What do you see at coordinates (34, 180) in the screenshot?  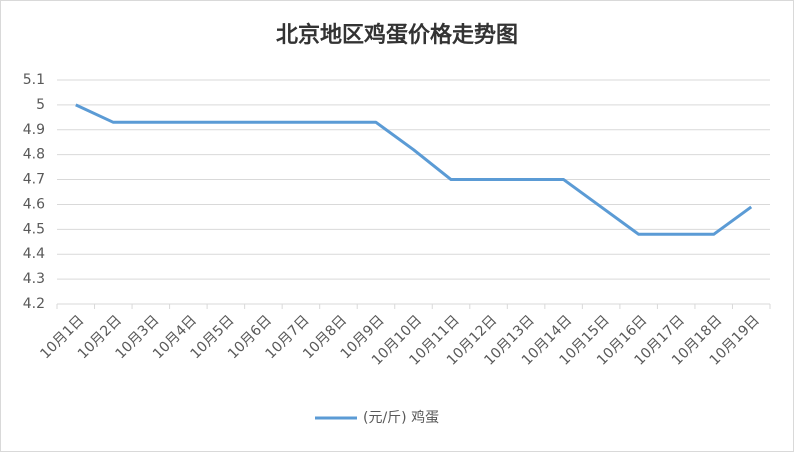 I see `y-tick-label: 4.7` at bounding box center [34, 180].